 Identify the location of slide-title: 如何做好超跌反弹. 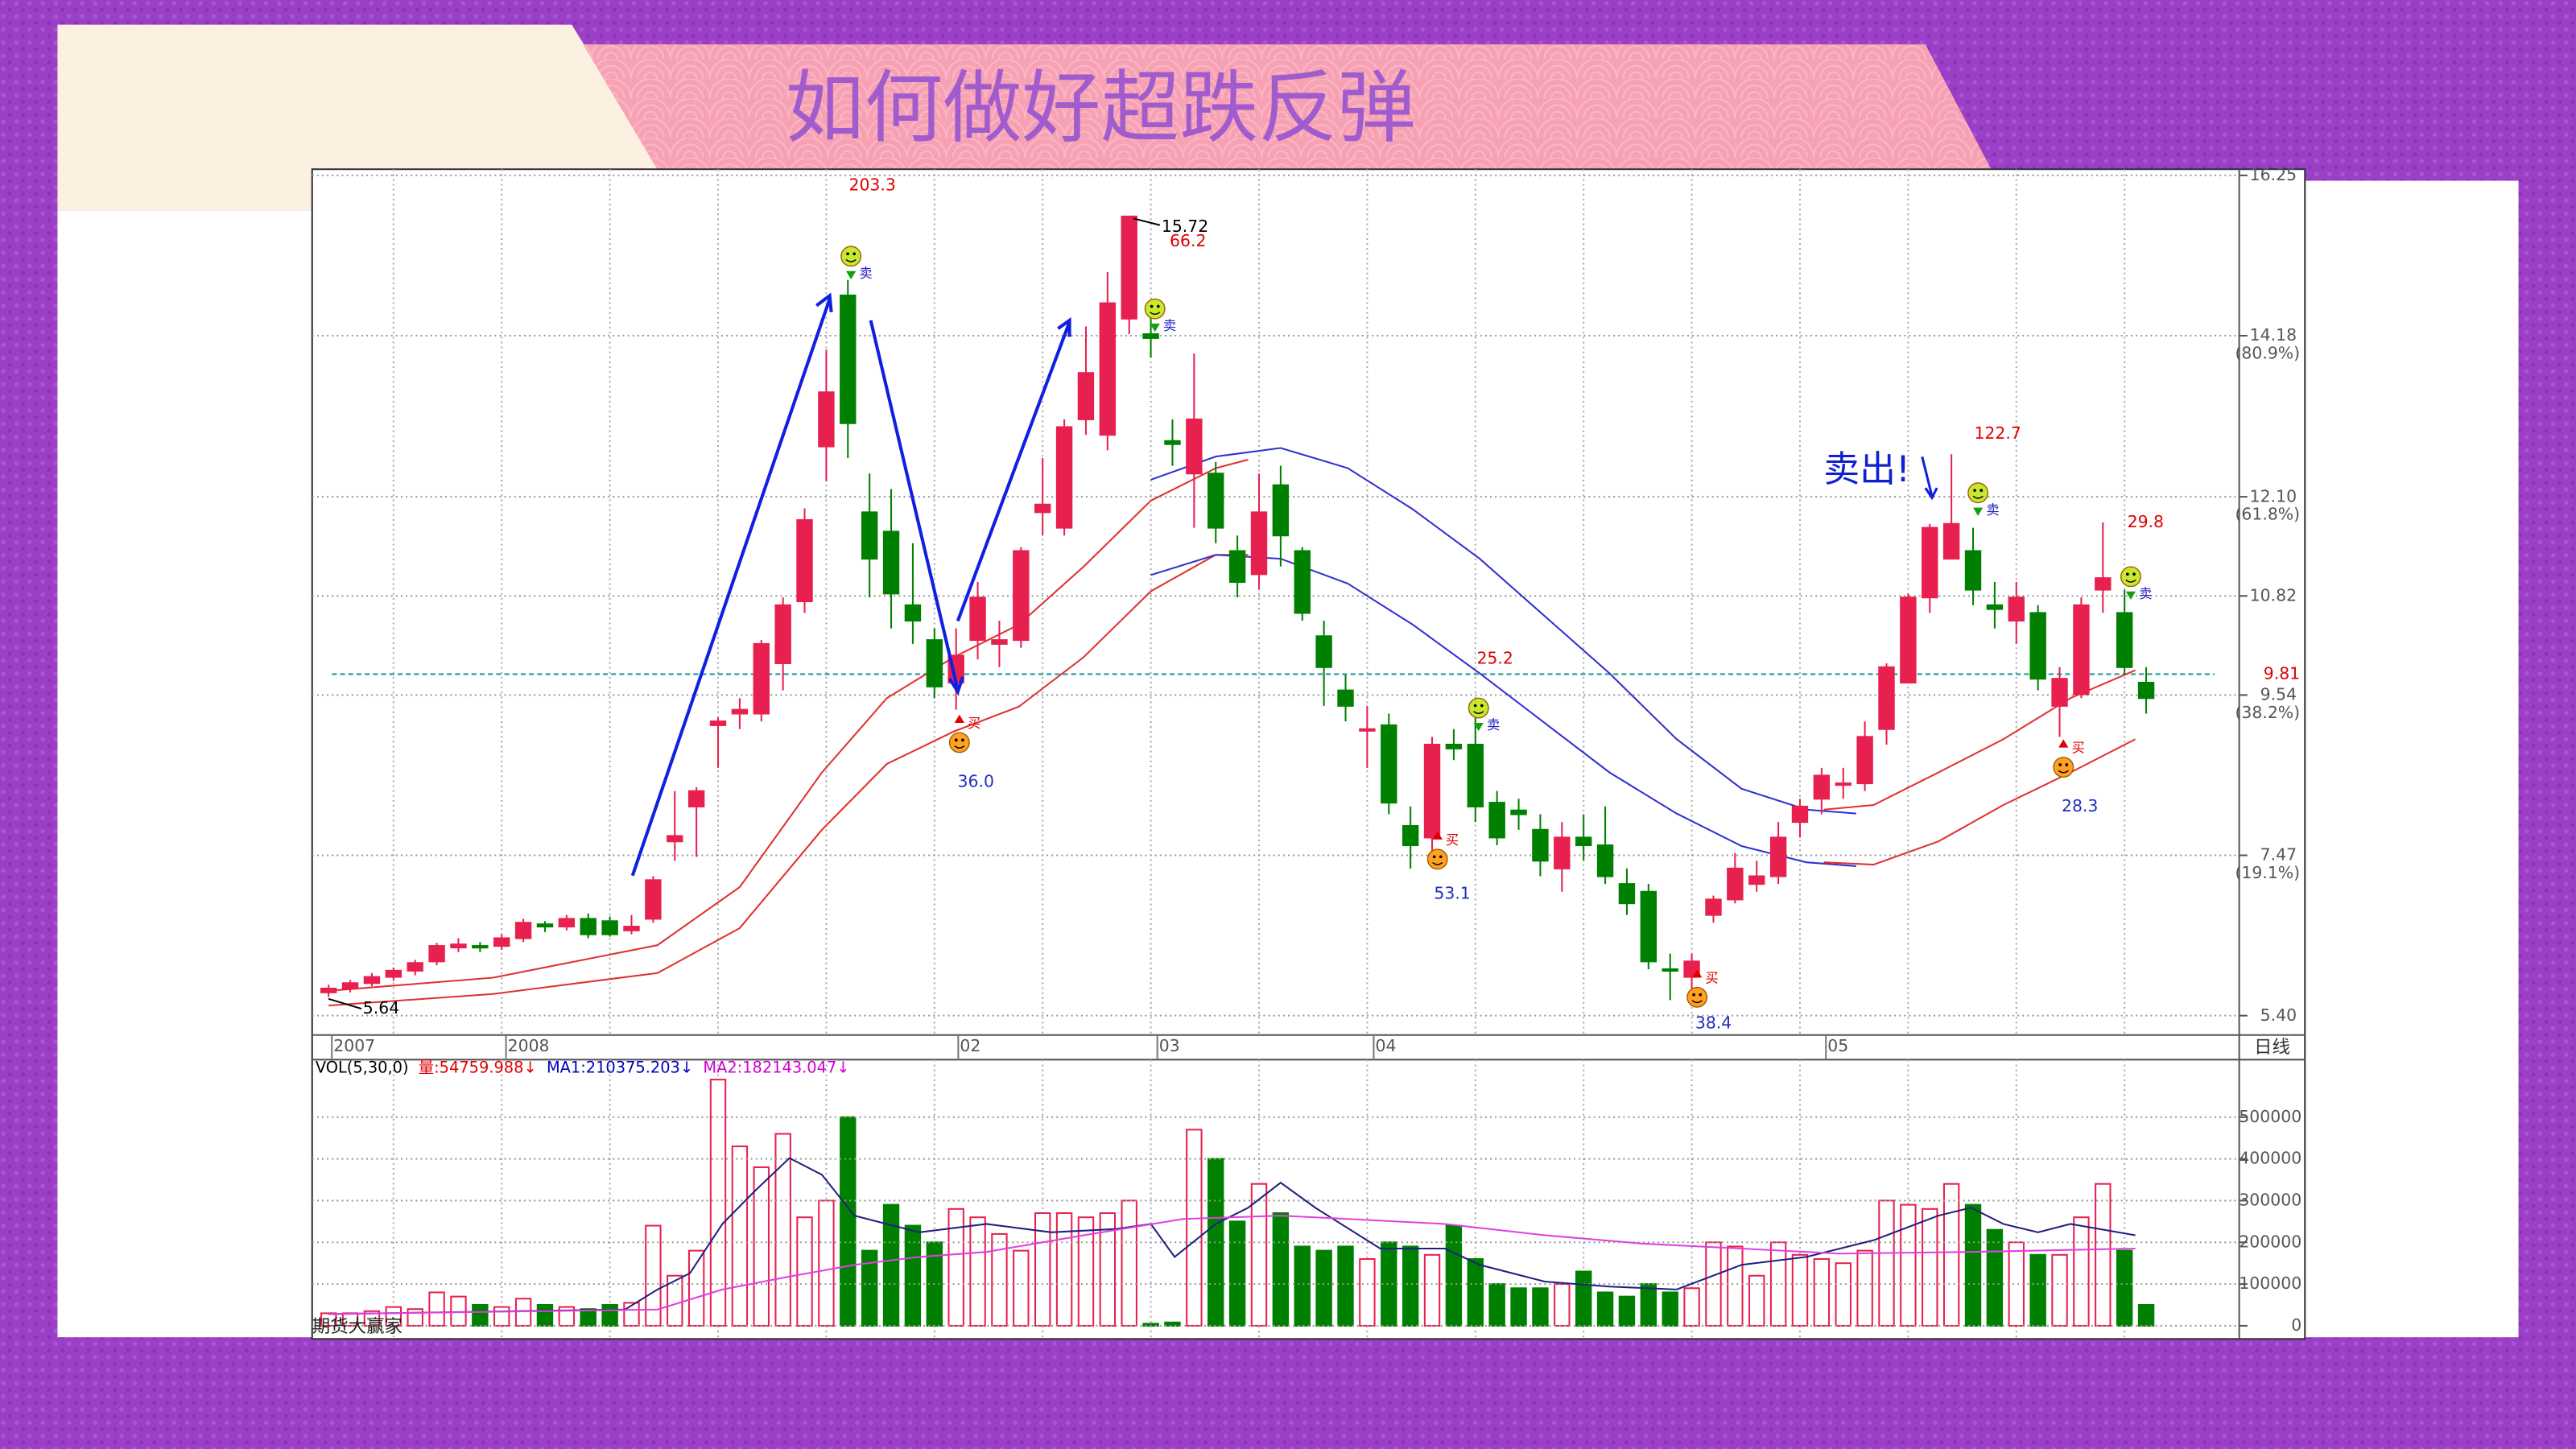
(1101, 108).